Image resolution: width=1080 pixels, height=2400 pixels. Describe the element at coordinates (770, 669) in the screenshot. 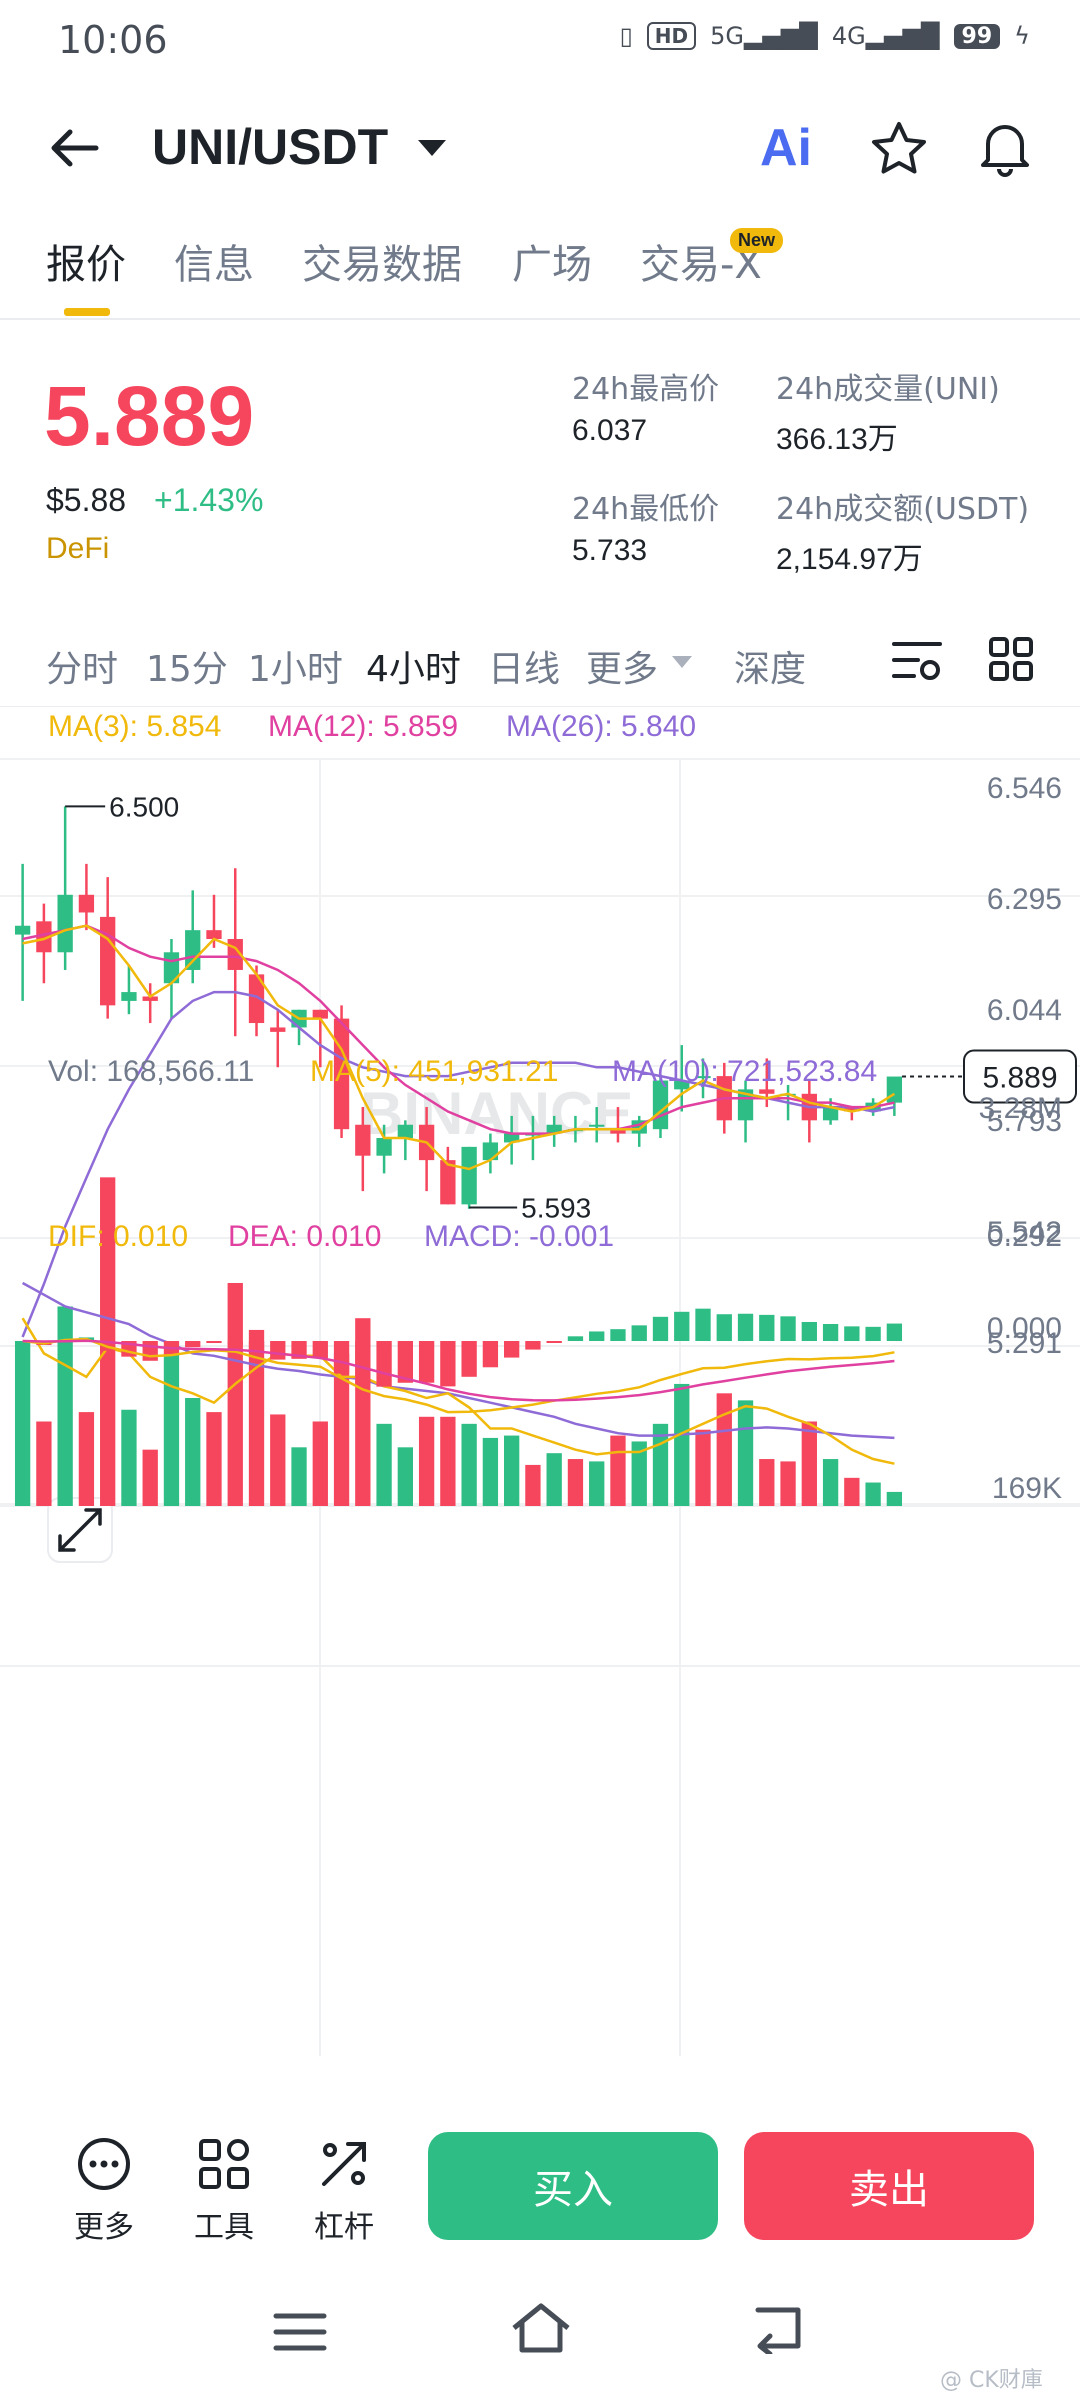

I see `interval-depth: 深度` at that location.